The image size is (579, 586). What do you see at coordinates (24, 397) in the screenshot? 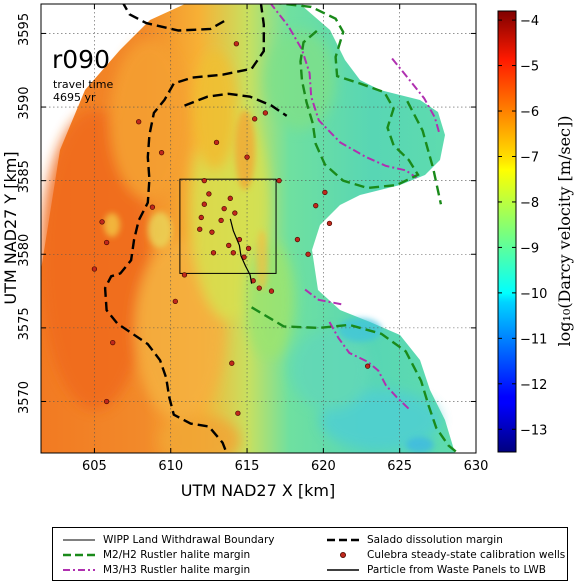
I see `y-tick-label: 3570` at bounding box center [24, 397].